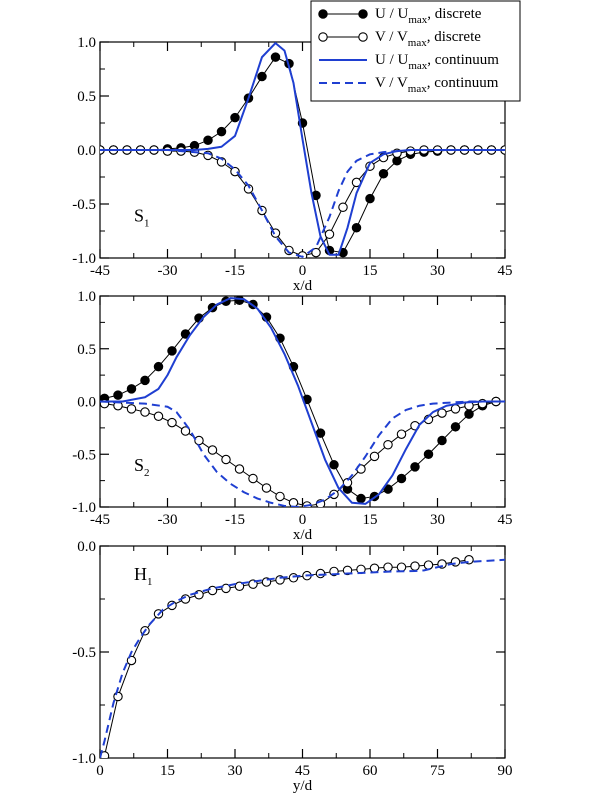  What do you see at coordinates (370, 771) in the screenshot?
I see `x-tick-label: 60` at bounding box center [370, 771].